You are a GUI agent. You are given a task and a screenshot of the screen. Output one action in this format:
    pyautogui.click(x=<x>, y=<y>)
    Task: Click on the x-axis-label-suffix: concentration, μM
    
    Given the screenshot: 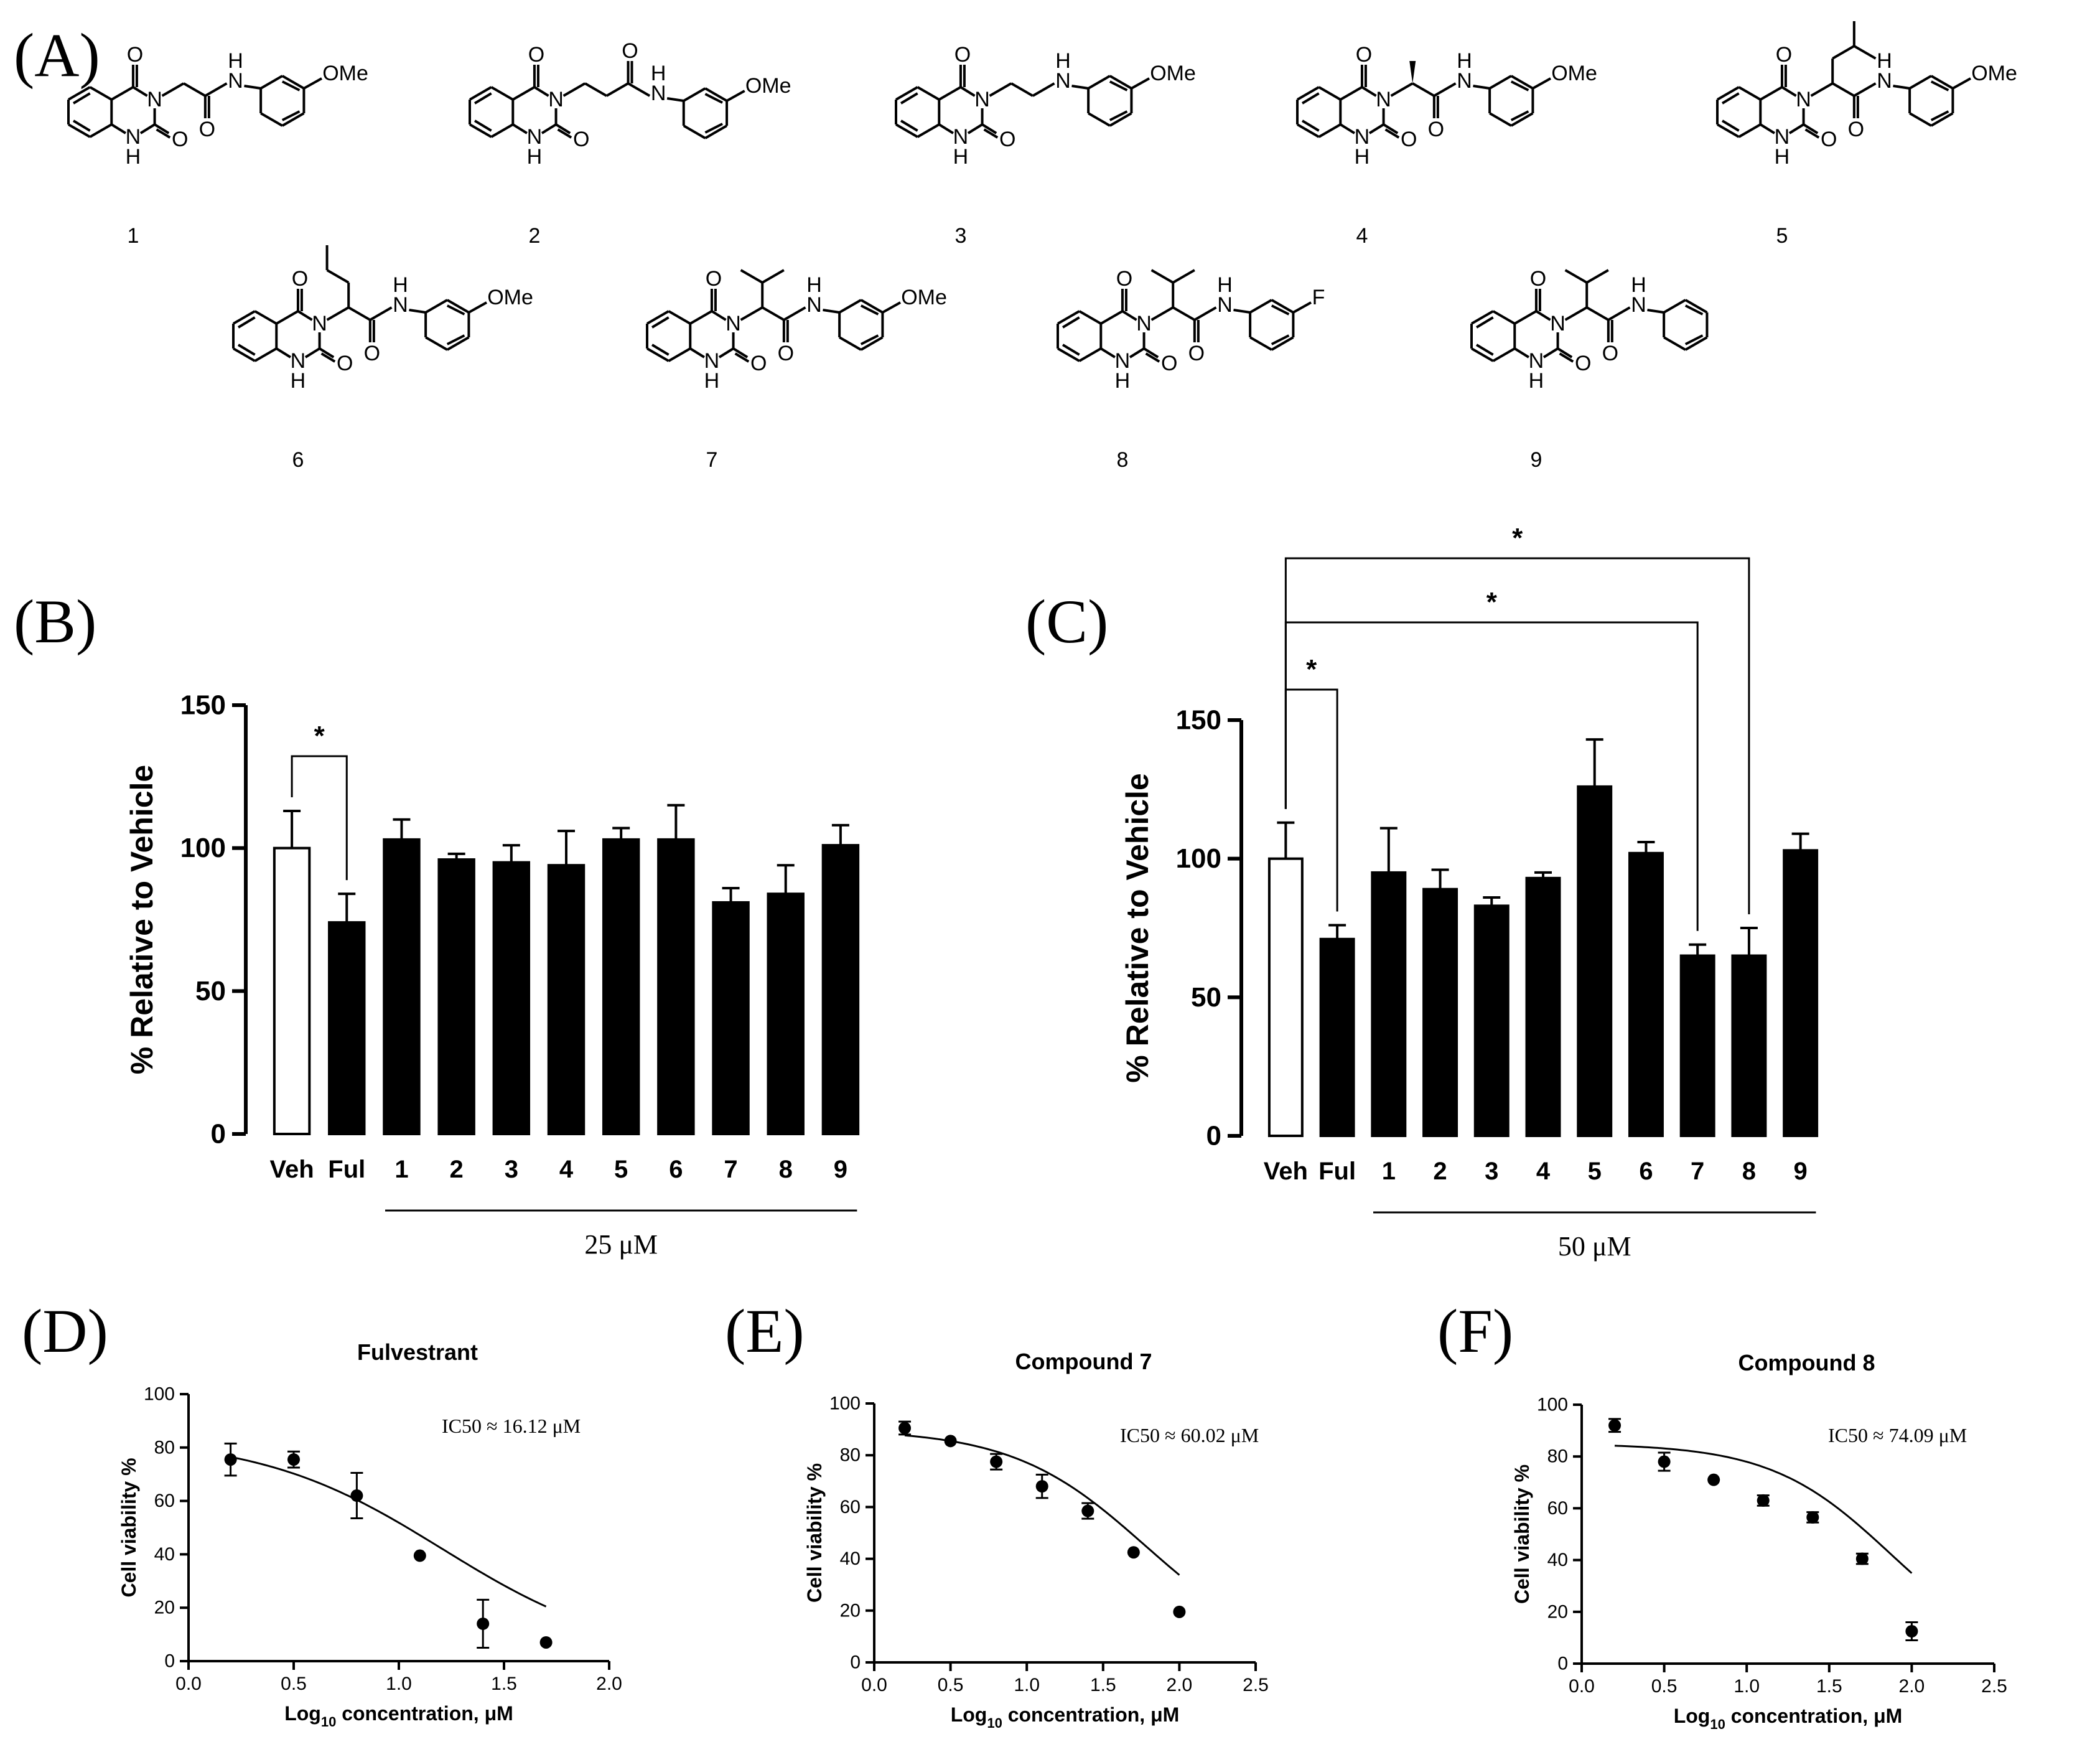 What is the action you would take?
    pyautogui.click(x=424, y=1714)
    